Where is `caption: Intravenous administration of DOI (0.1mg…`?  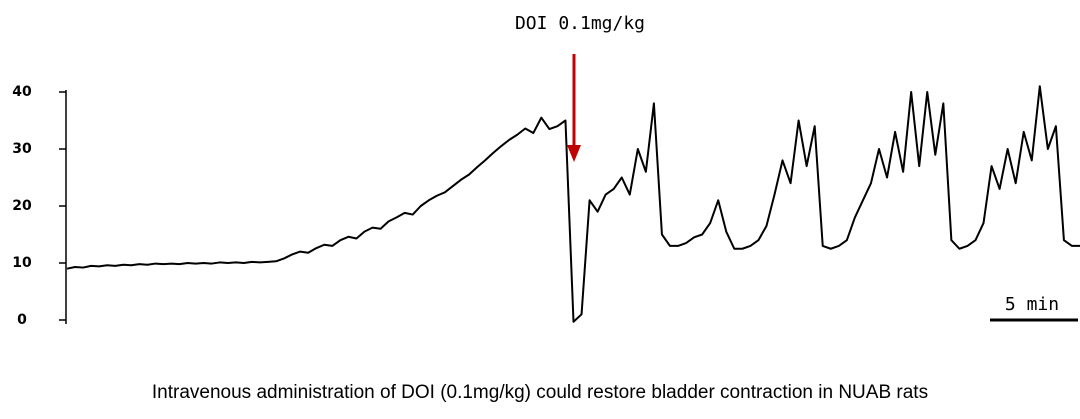 caption: Intravenous administration of DOI (0.1mg… is located at coordinates (540, 392).